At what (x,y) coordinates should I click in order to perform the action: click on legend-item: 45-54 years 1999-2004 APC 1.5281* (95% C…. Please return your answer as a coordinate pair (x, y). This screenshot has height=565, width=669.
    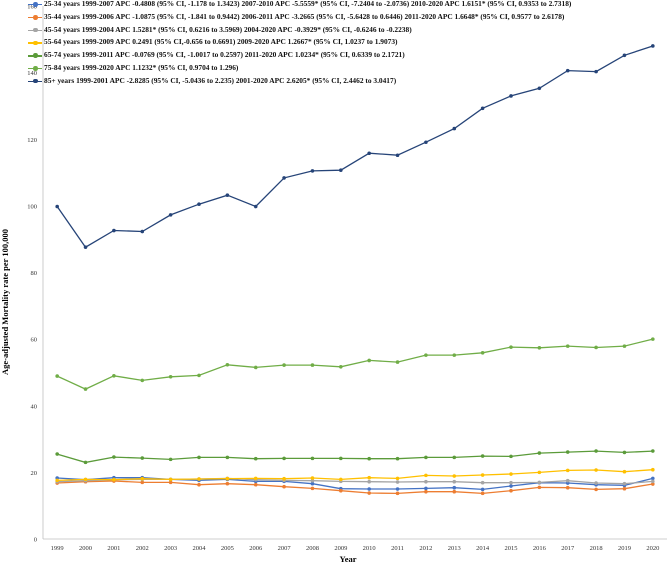
    Looking at the image, I should click on (344, 29).